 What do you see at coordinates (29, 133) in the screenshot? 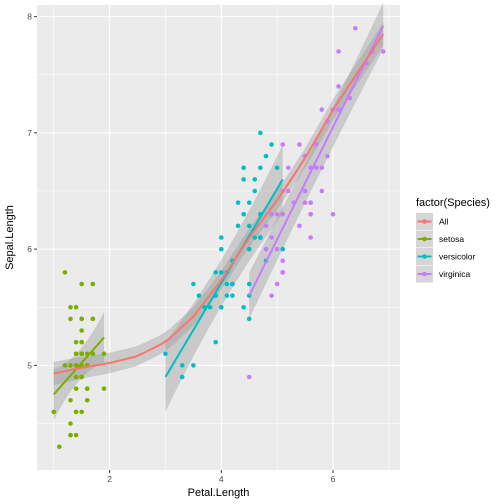
I see `y-tick-label: 7` at bounding box center [29, 133].